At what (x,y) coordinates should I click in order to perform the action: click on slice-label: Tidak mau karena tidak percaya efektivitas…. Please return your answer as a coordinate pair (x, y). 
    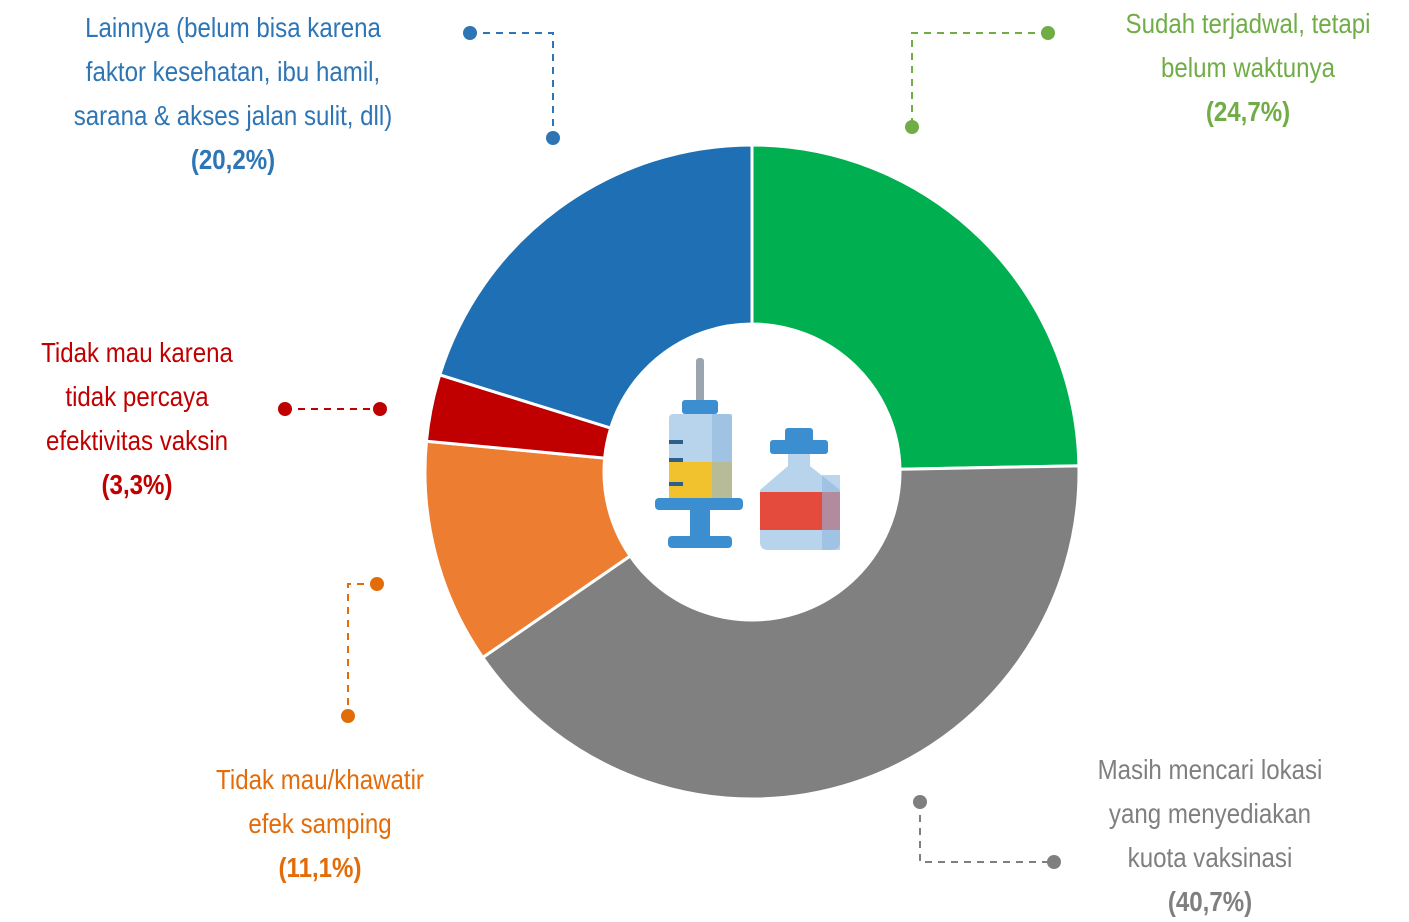
    Looking at the image, I should click on (180, 419).